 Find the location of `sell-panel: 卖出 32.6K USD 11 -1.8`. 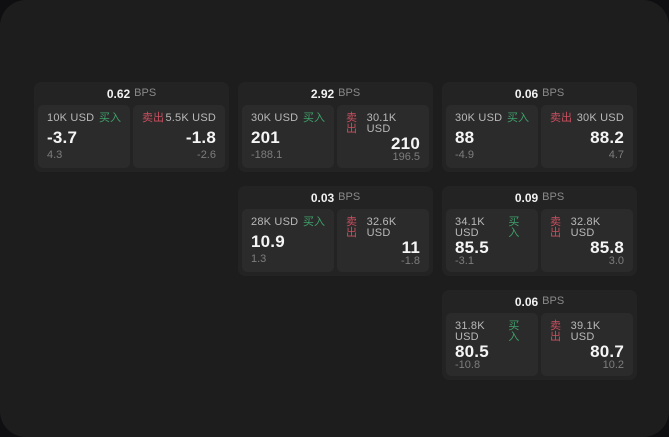

sell-panel: 卖出 32.6K USD 11 -1.8 is located at coordinates (383, 240).